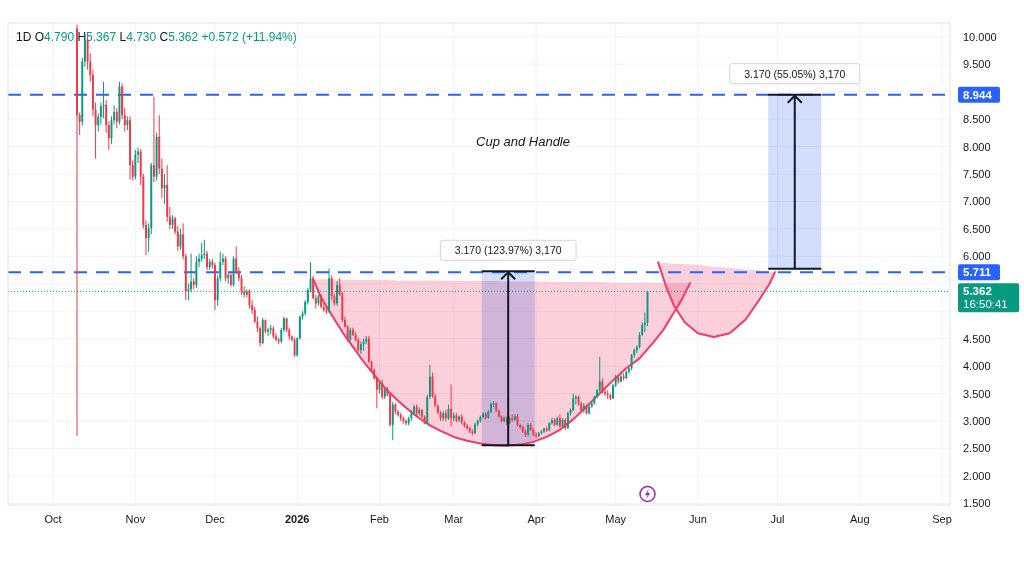 The height and width of the screenshot is (582, 1024). Describe the element at coordinates (379, 519) in the screenshot. I see `x-tick-label: Feb` at that location.